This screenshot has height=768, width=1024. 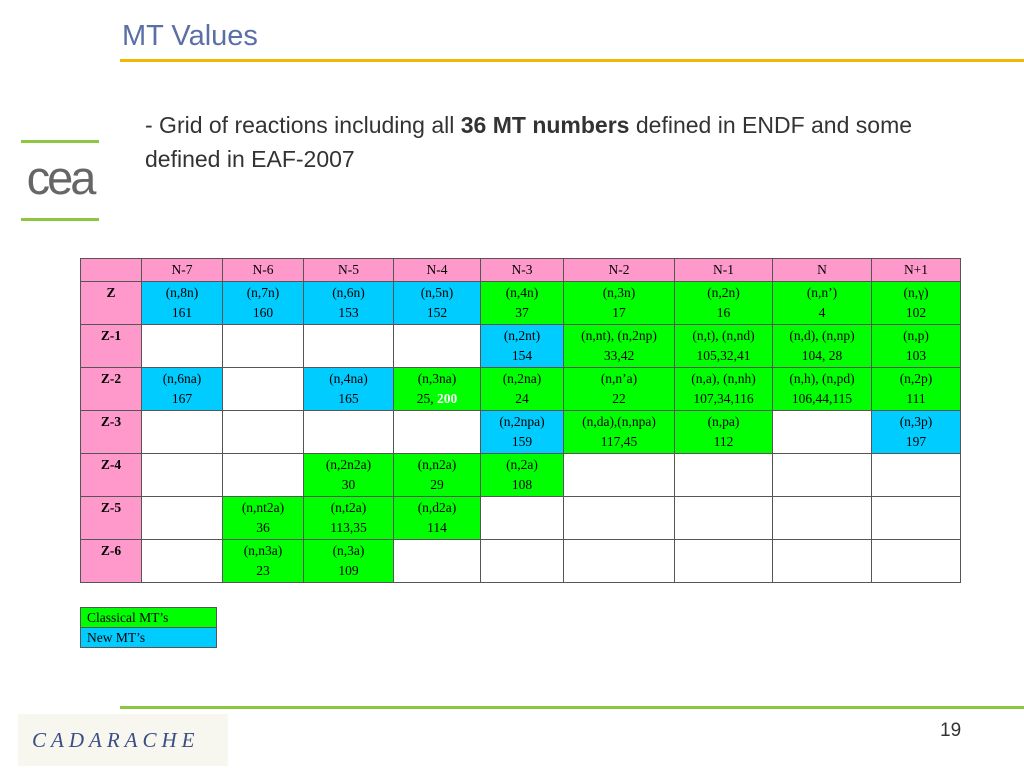 What do you see at coordinates (916, 292) in the screenshot?
I see `reaction-label: (n,γ)` at bounding box center [916, 292].